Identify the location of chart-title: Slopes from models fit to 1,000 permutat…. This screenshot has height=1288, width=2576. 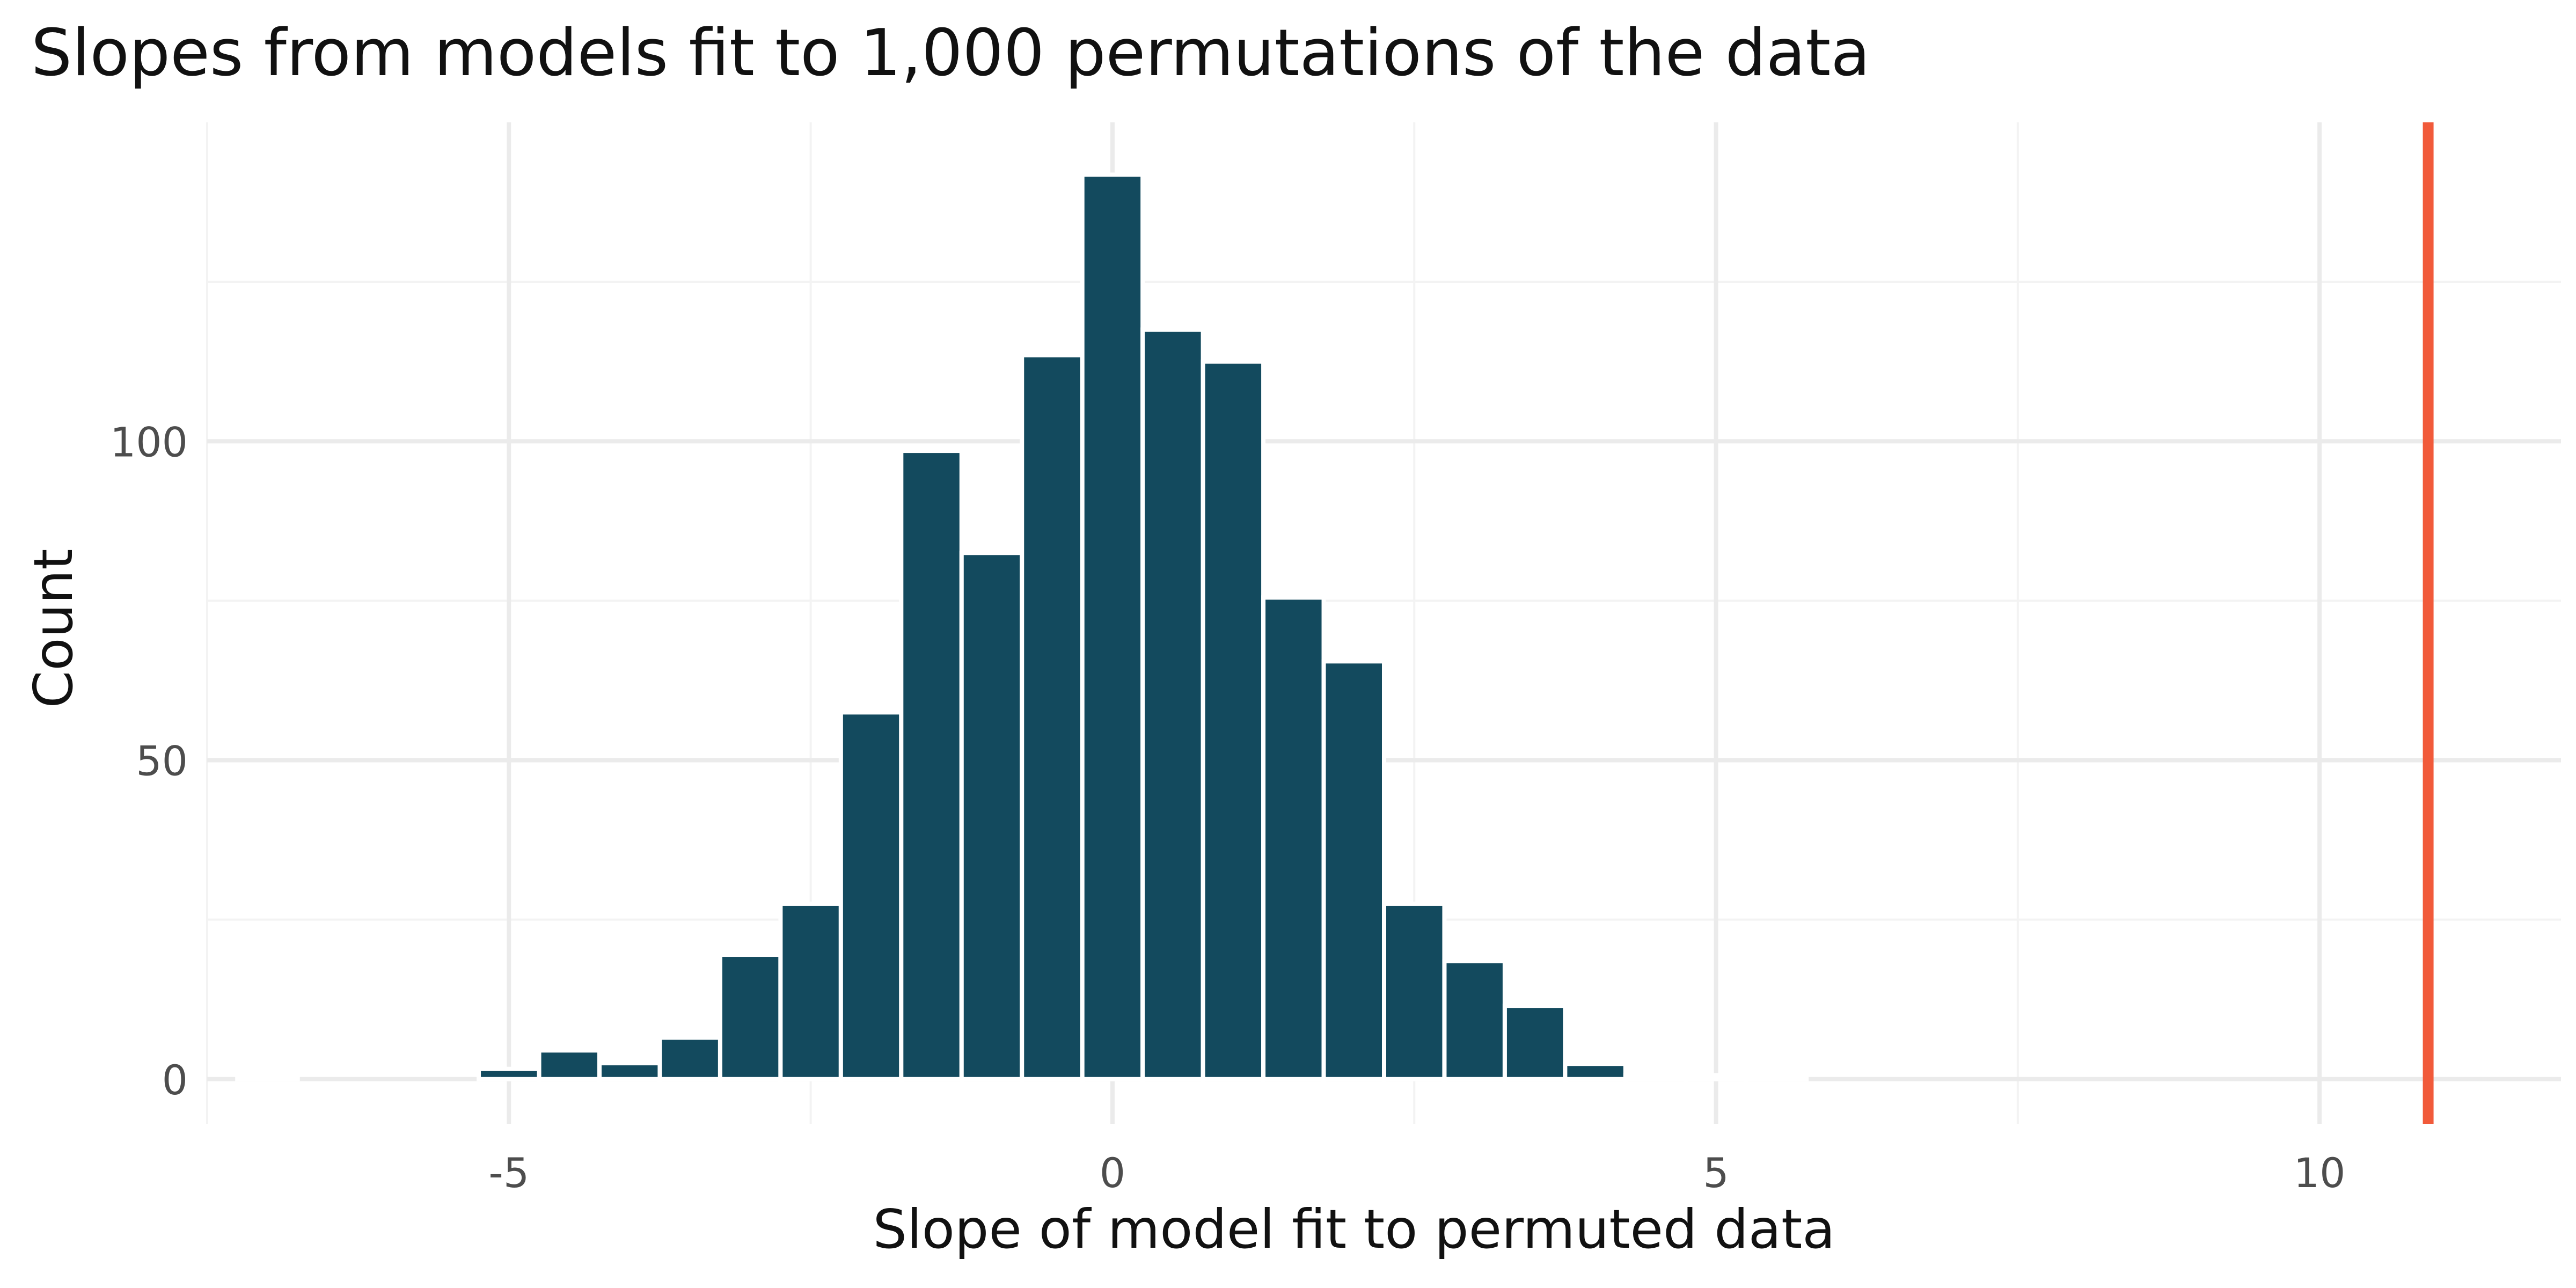
(950, 53).